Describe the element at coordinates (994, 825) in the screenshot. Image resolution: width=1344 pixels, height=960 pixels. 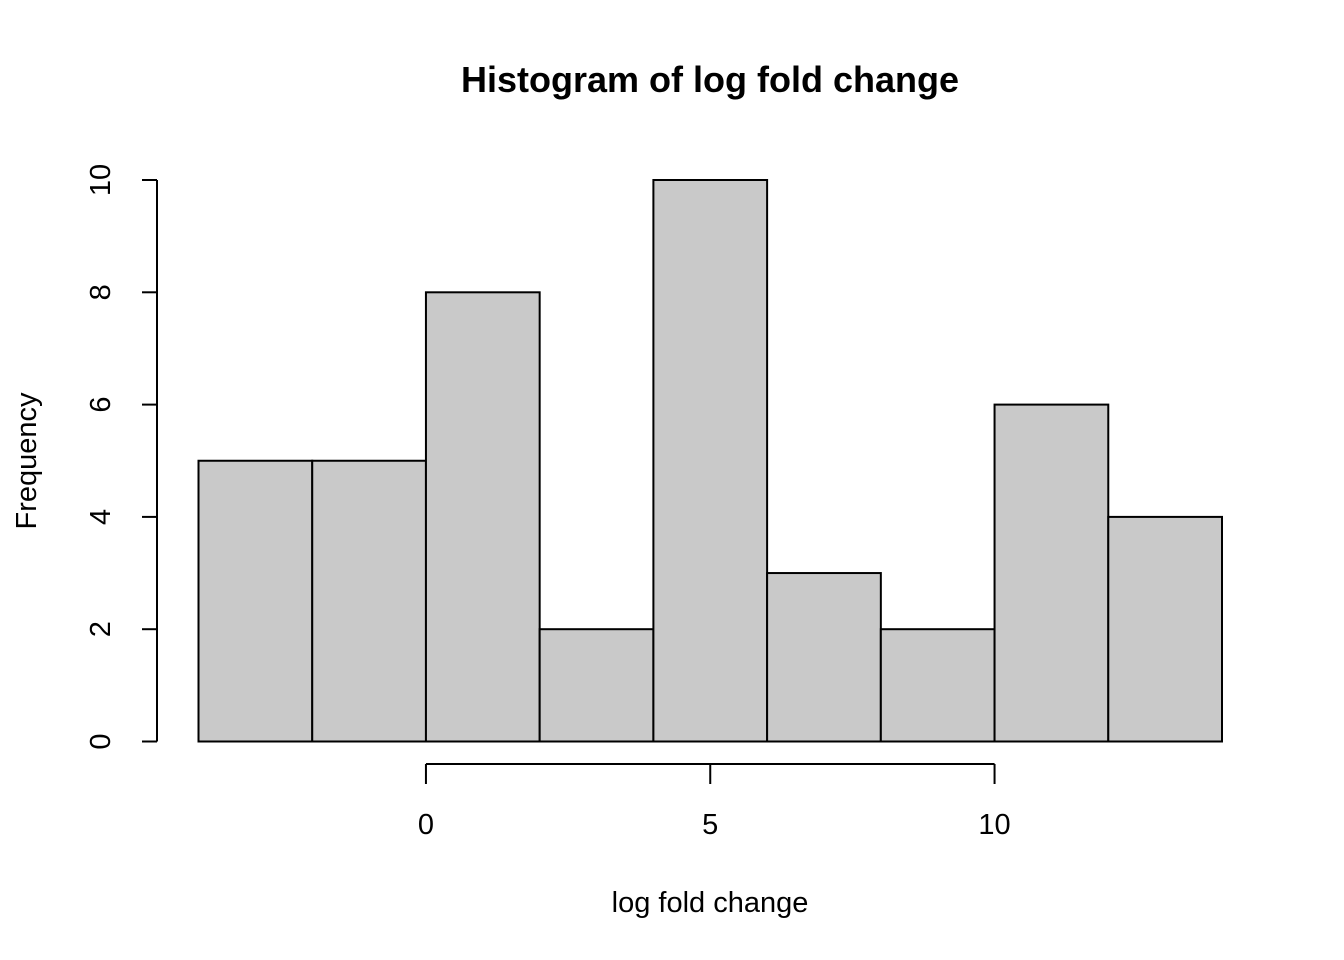
I see `x-tick-label: 10` at that location.